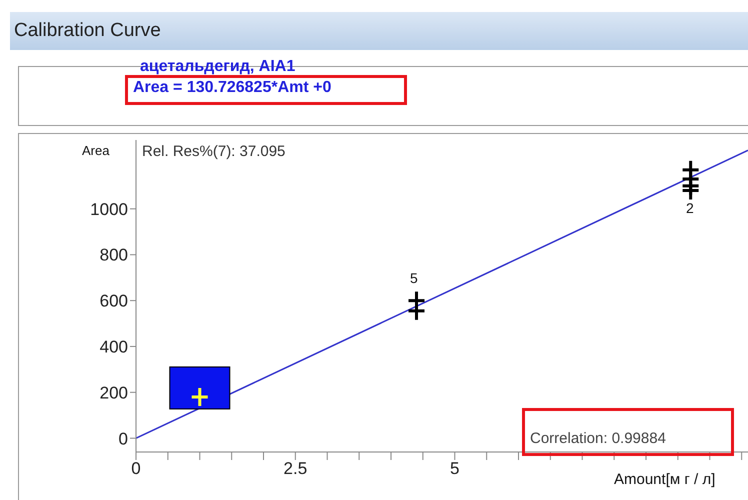 The height and width of the screenshot is (500, 748). Describe the element at coordinates (109, 209) in the screenshot. I see `y-tick-label: 1000` at that location.